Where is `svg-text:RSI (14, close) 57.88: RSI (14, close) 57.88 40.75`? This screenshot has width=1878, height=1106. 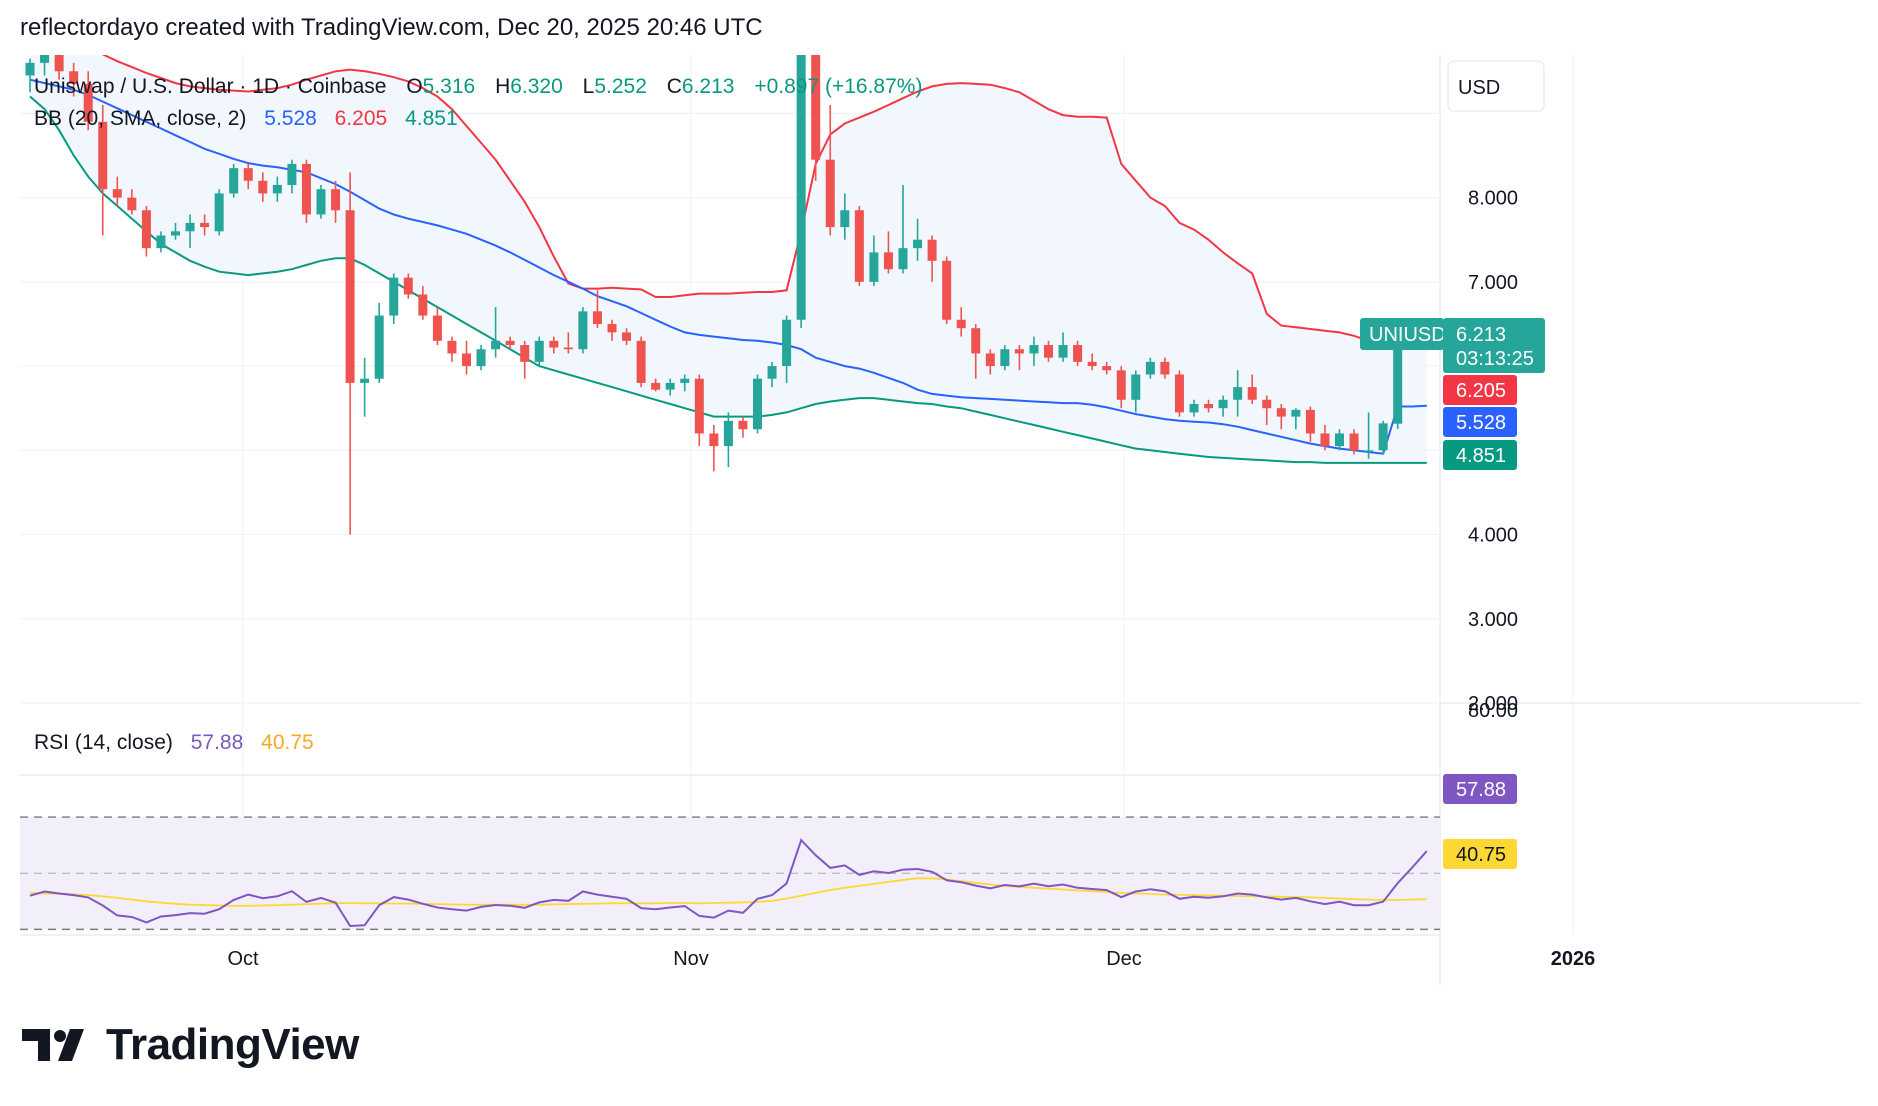
svg-text:RSI (14, close) 57.88: RSI (14, close) 57.88 40.75 is located at coordinates (174, 742).